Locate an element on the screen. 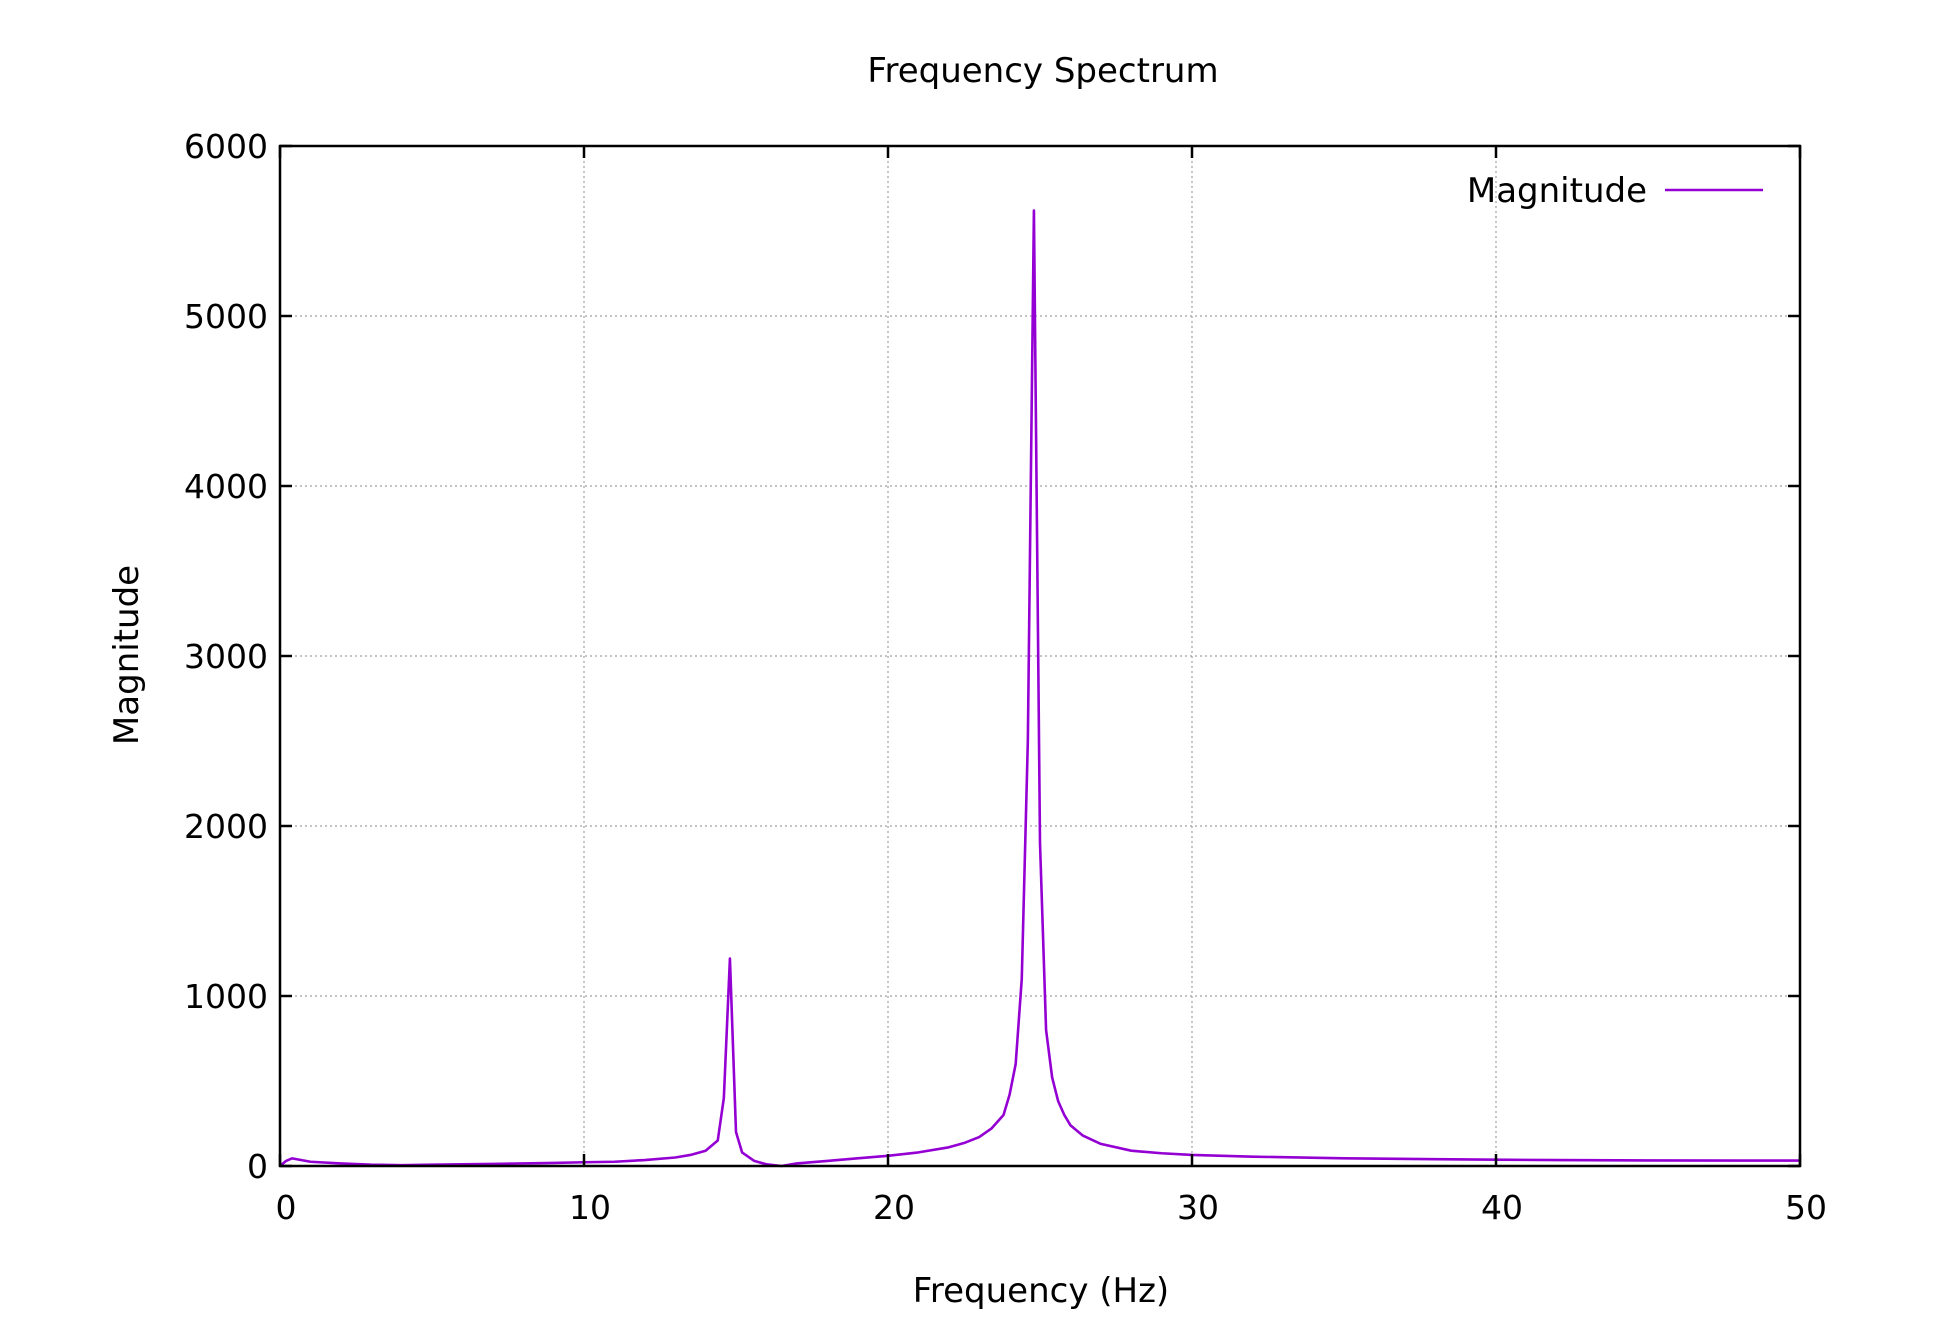 The image size is (1943, 1321). y-tick-label: 3000 is located at coordinates (226, 656).